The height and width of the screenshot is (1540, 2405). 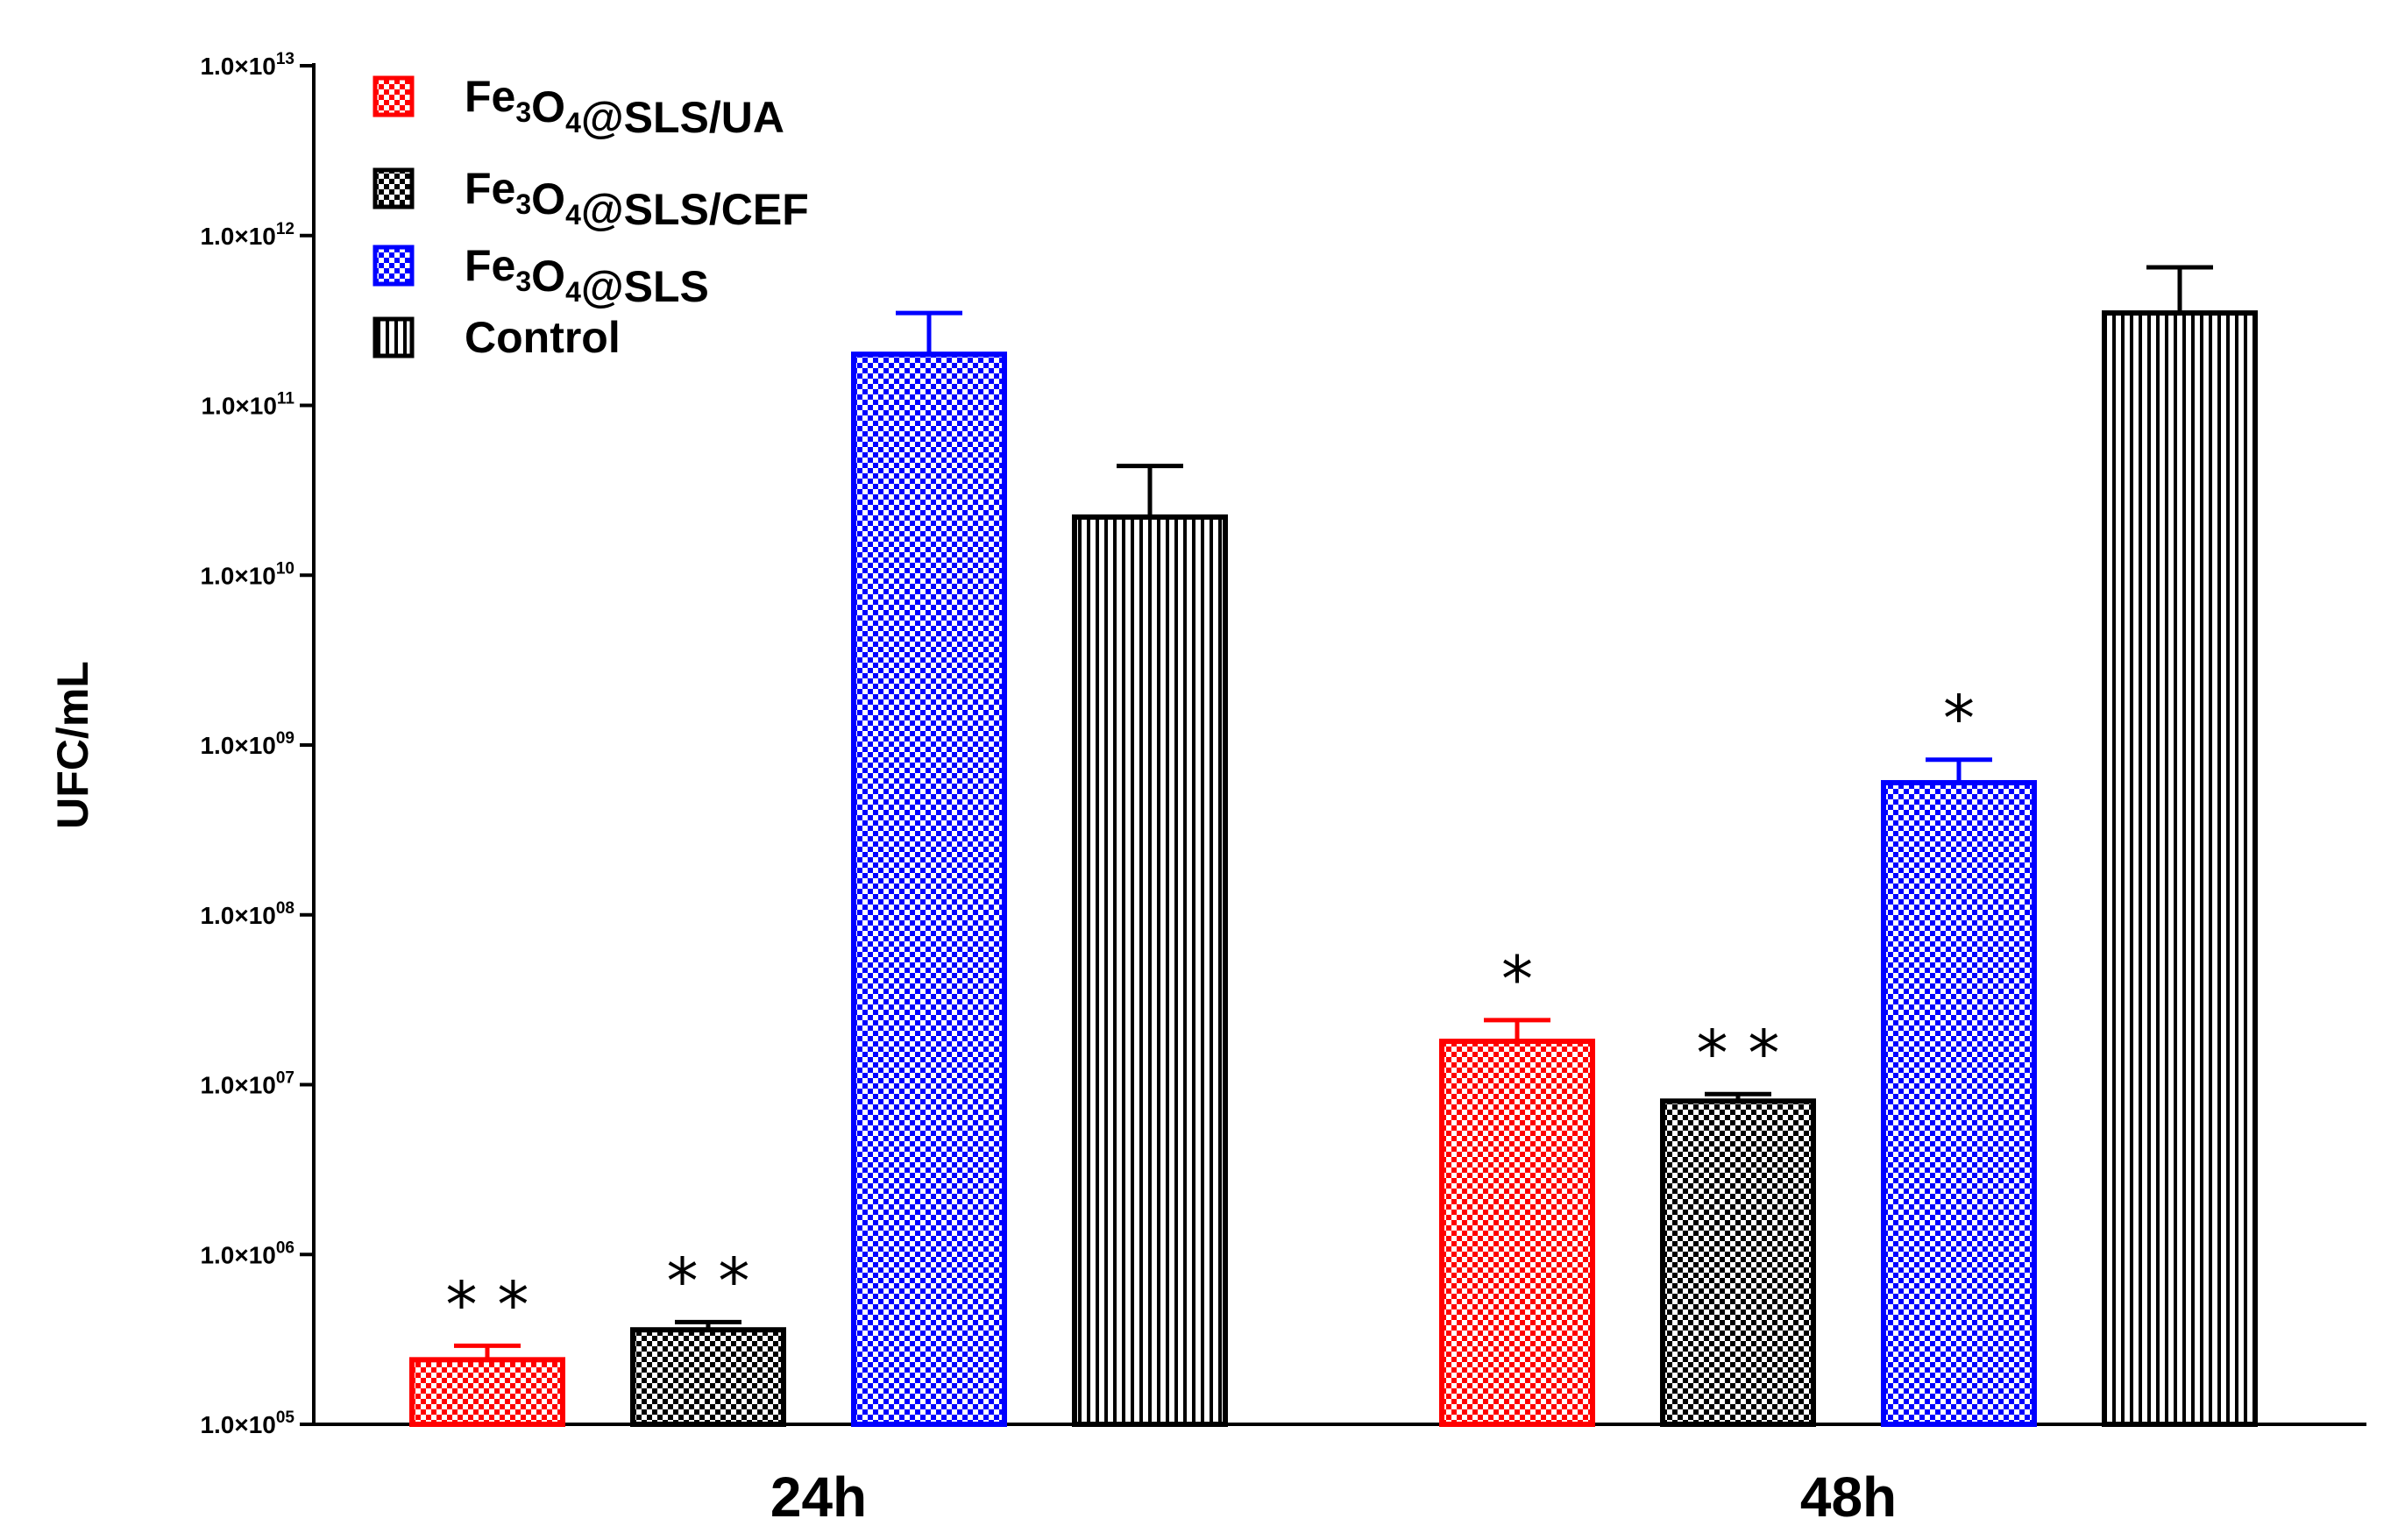 What do you see at coordinates (247, 574) in the screenshot?
I see `y-tick-label: 1.0×10¹⁰` at bounding box center [247, 574].